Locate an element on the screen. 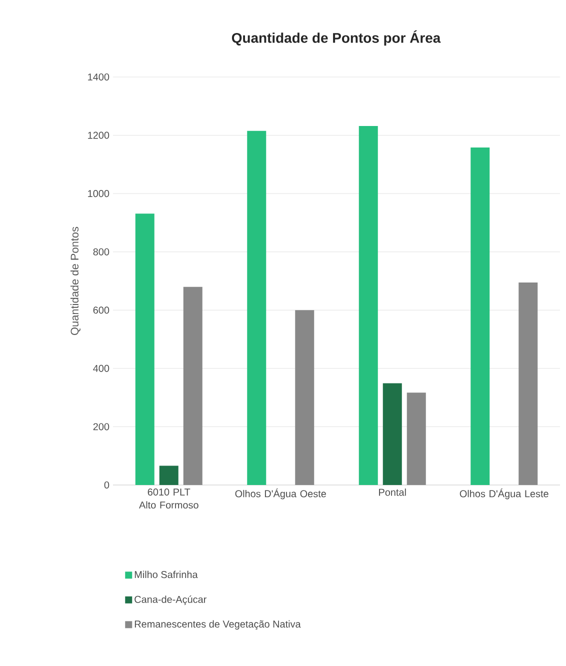 The image size is (566, 666). y-tick-label: 600 is located at coordinates (101, 310).